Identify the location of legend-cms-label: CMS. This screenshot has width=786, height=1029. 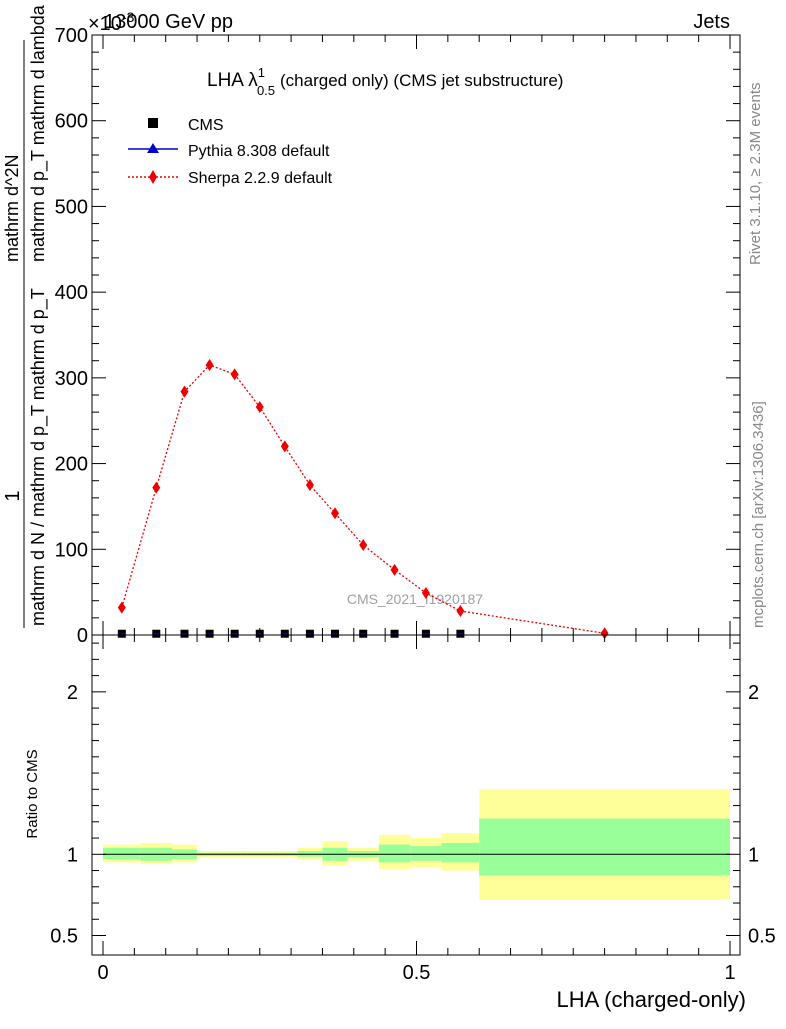
(206, 125).